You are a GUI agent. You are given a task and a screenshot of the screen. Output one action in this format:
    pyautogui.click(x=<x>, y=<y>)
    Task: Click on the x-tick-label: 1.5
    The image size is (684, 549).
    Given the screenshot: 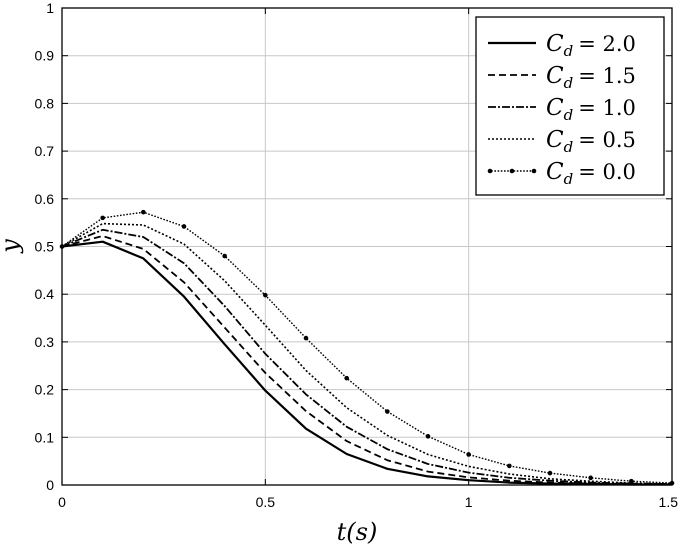 What is the action you would take?
    pyautogui.click(x=669, y=502)
    